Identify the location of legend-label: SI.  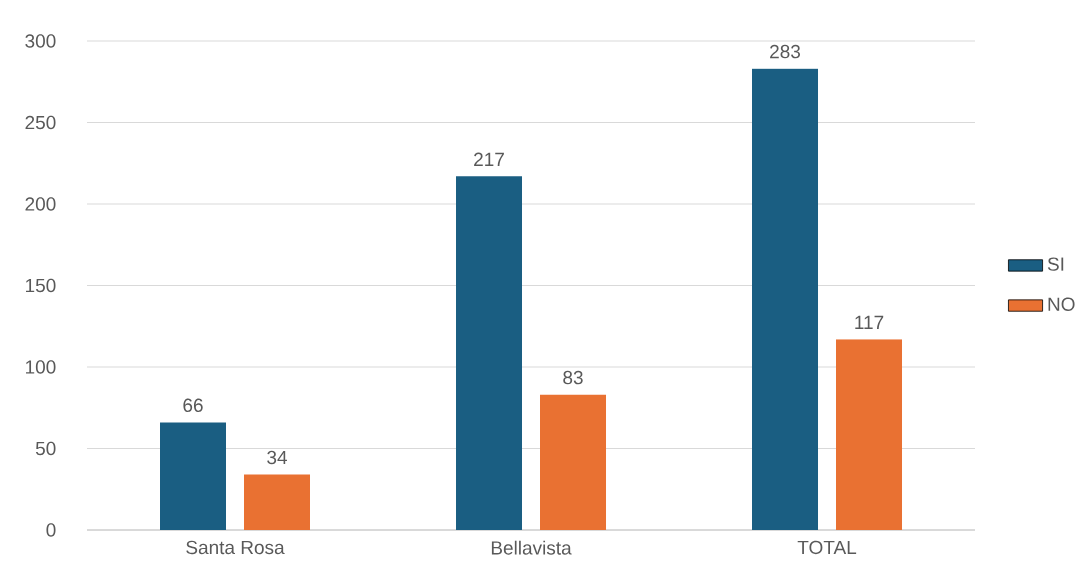
(1055, 264).